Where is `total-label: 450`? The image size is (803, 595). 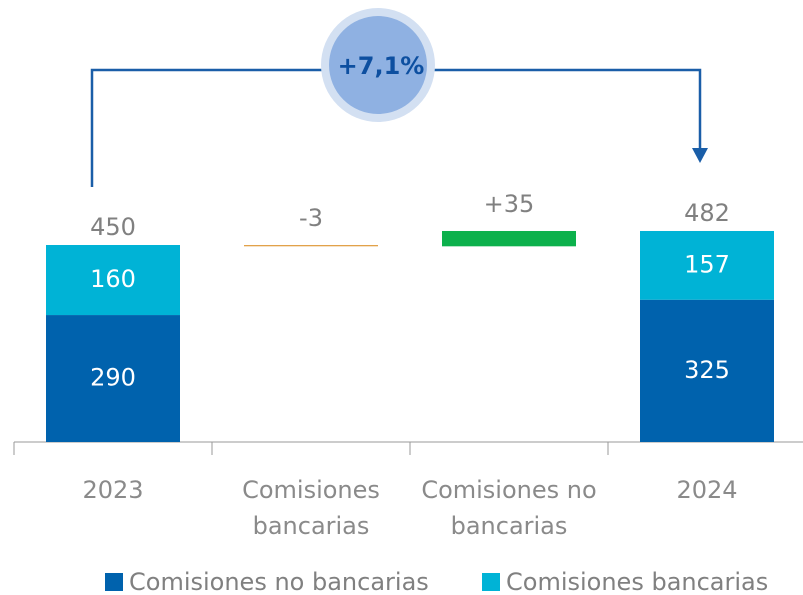 total-label: 450 is located at coordinates (113, 227).